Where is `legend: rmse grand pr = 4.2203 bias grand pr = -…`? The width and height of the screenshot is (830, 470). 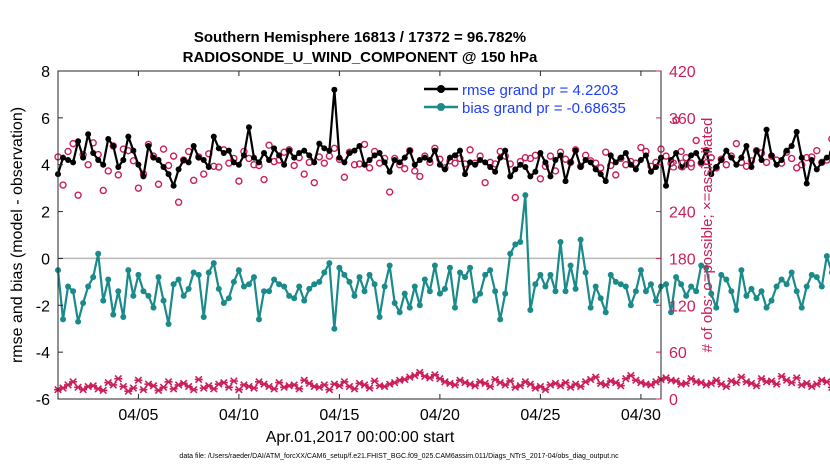 legend: rmse grand pr = 4.2203 bias grand pr = -… is located at coordinates (538, 97).